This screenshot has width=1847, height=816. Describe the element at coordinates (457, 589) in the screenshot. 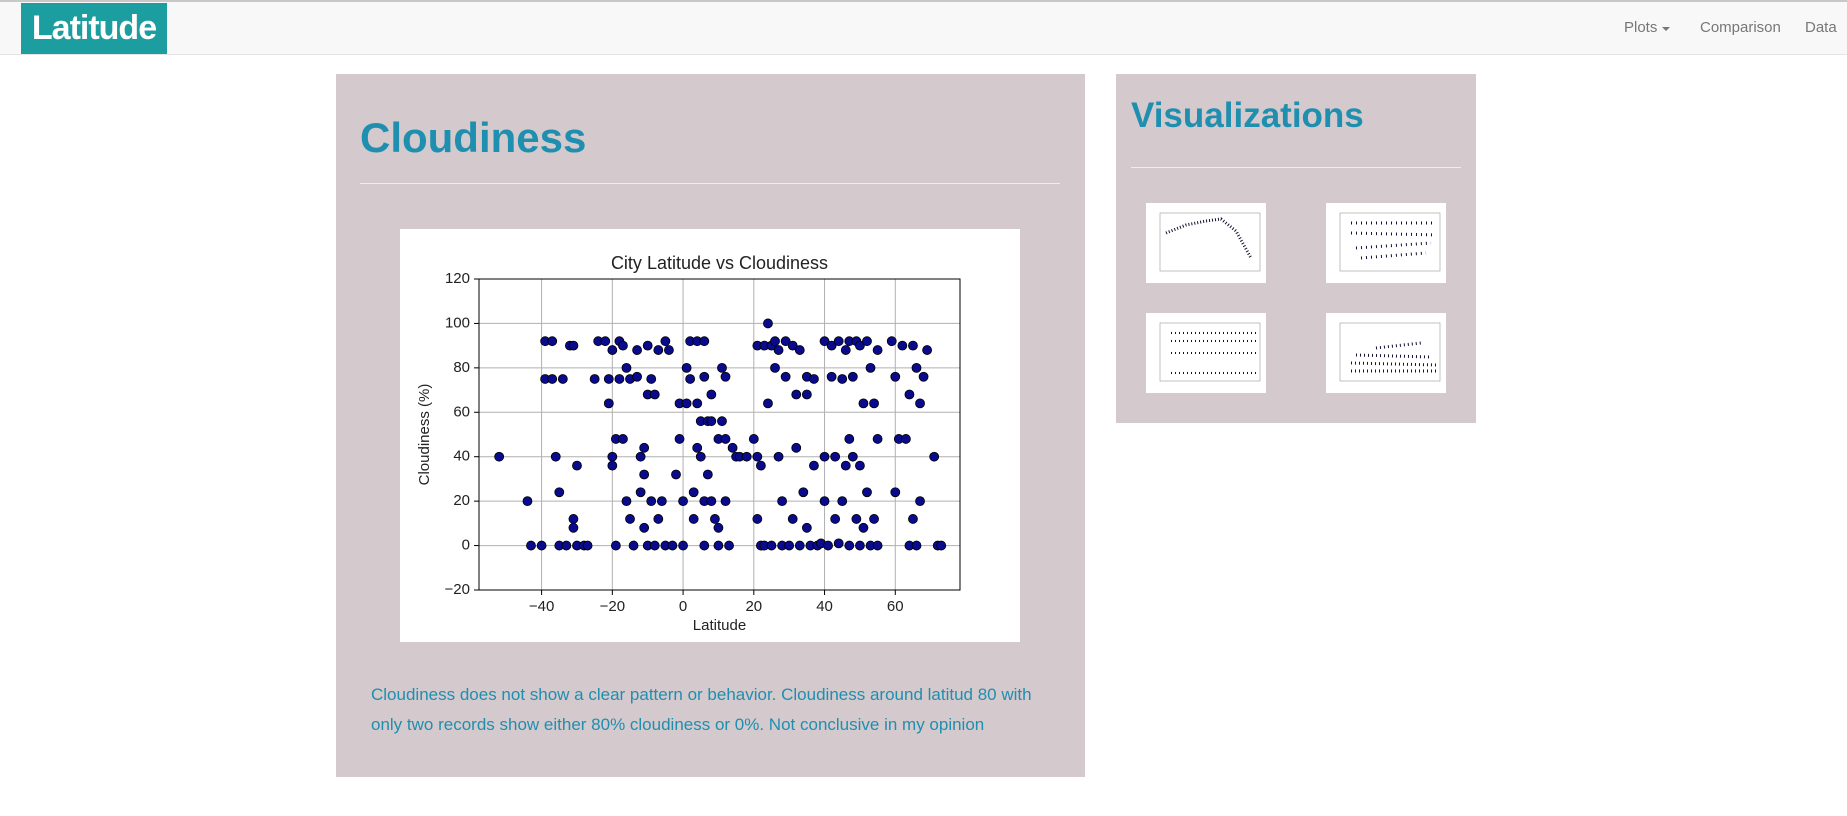

I see `y-tick-label: −20` at that location.